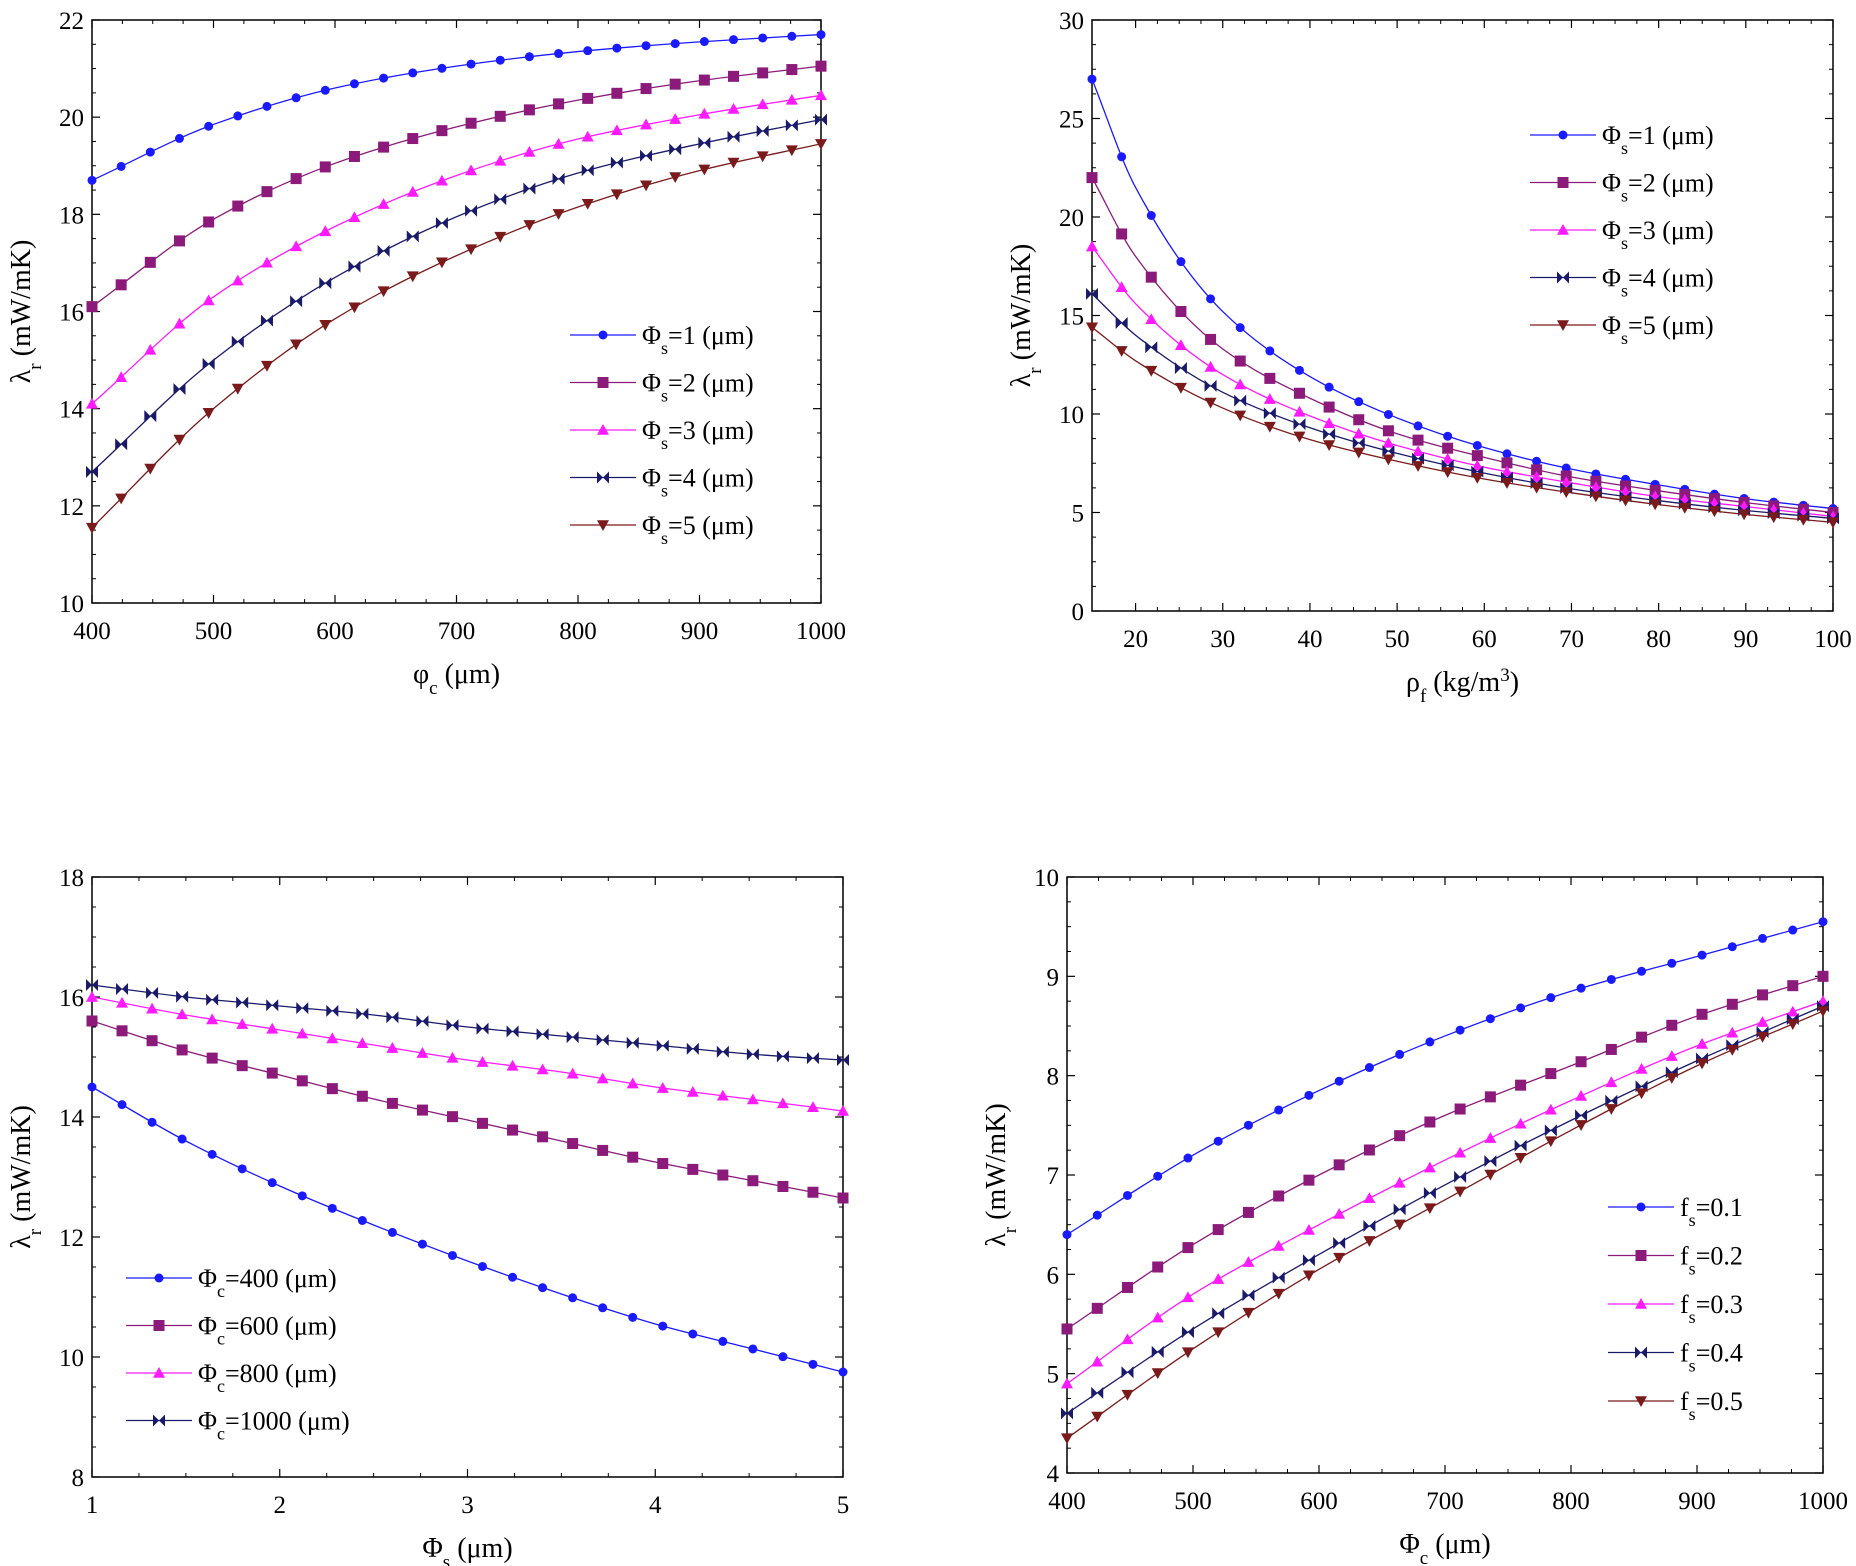  Describe the element at coordinates (996, 1165) in the screenshot. I see `y-axis-label-unit: (mW/mK)` at that location.